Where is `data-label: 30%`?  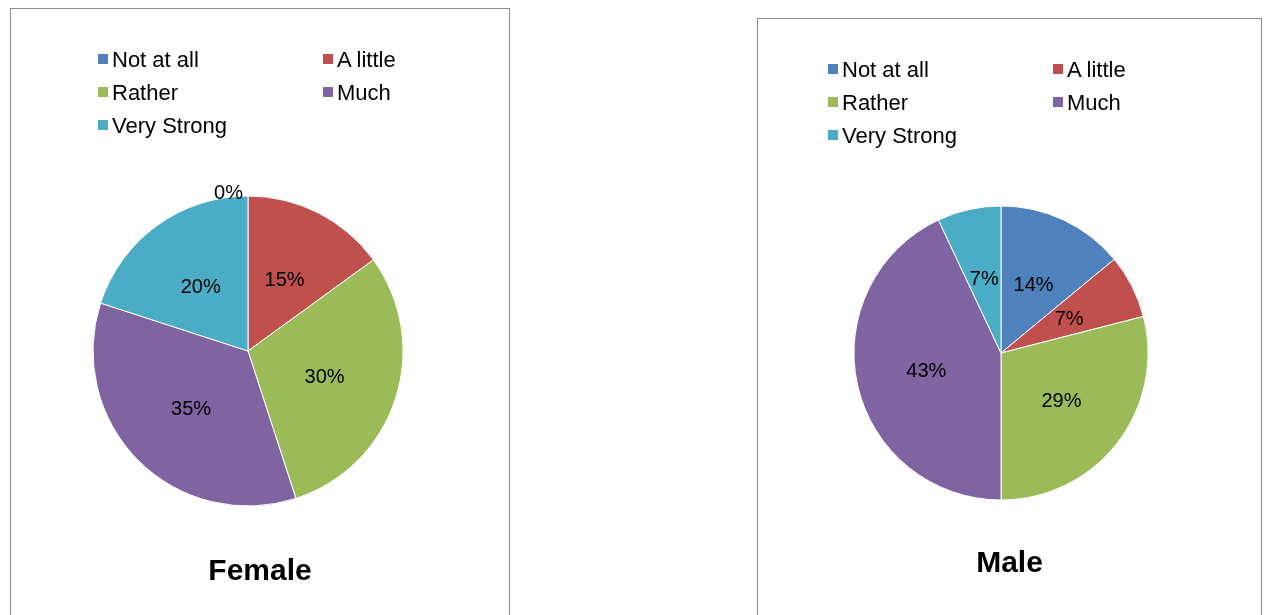 data-label: 30% is located at coordinates (324, 375).